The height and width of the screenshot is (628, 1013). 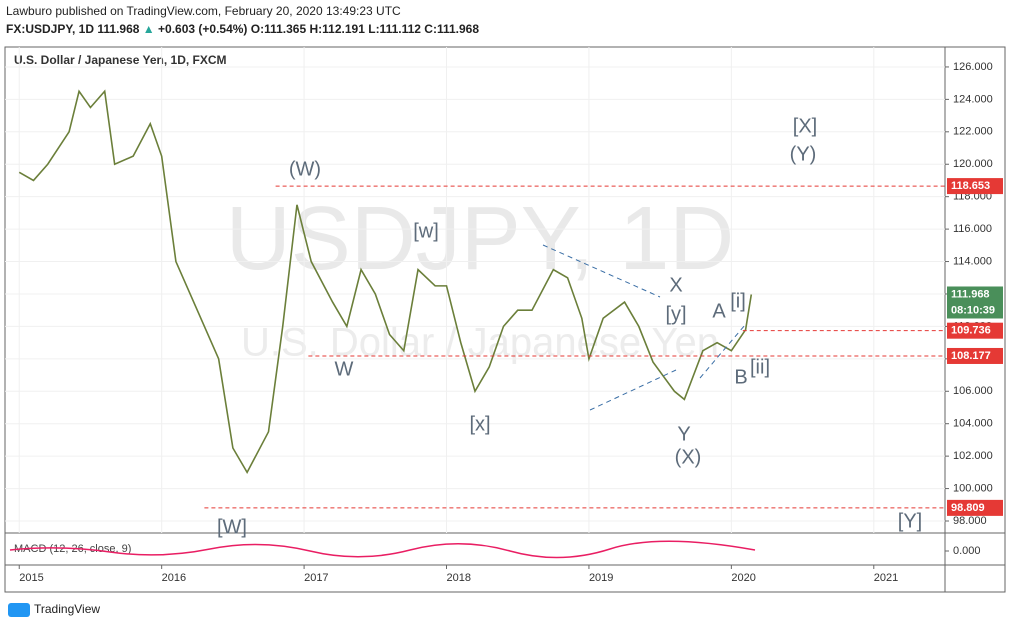 I want to click on wave-label: [y], so click(x=675, y=314).